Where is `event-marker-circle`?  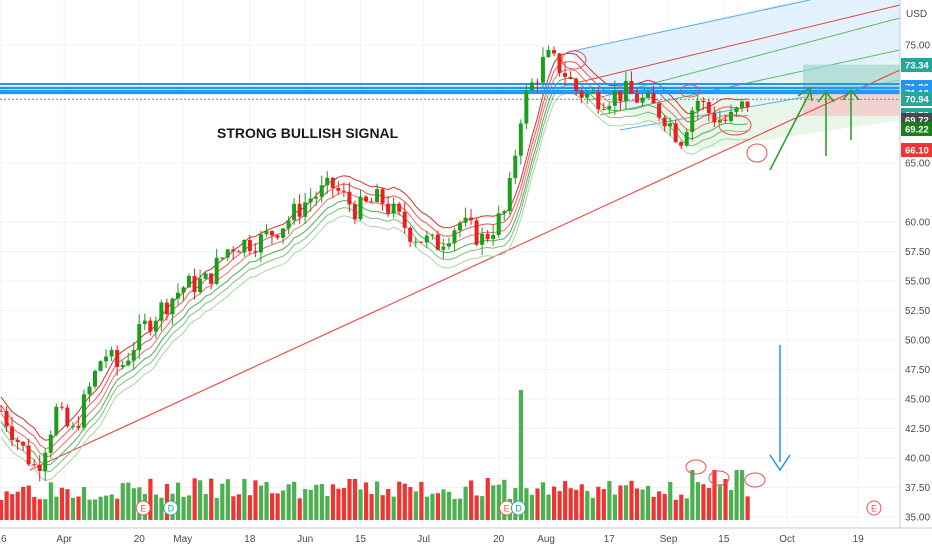
event-marker-circle is located at coordinates (171, 508).